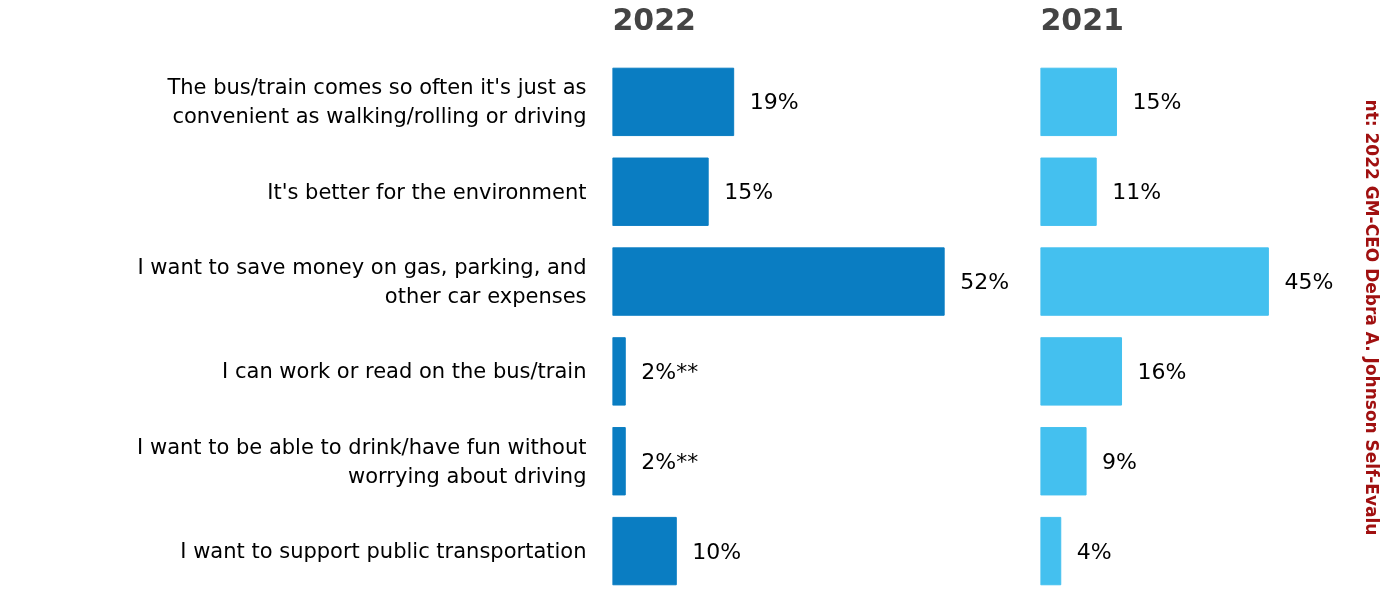 The height and width of the screenshot is (601, 1396). What do you see at coordinates (404, 371) in the screenshot?
I see `y-tick-label: I can work or read on the bus/train` at bounding box center [404, 371].